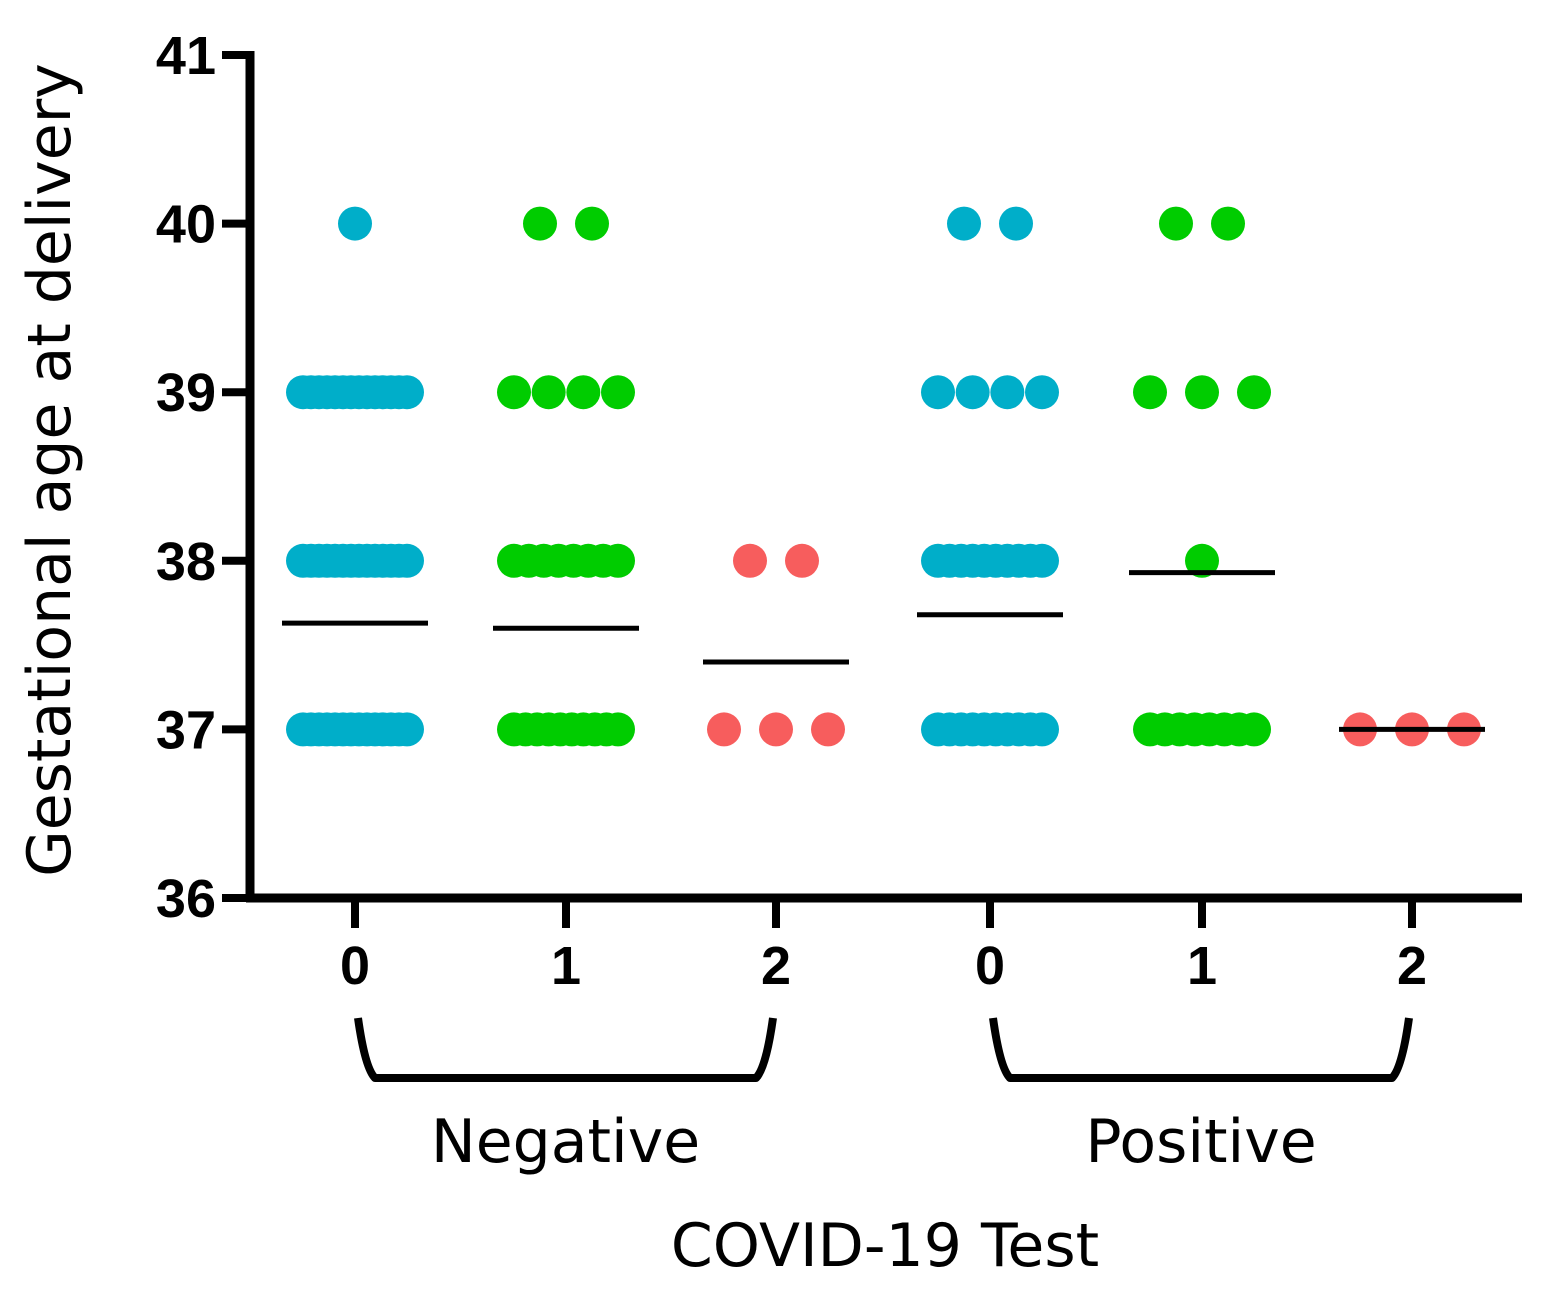 The height and width of the screenshot is (1299, 1555). What do you see at coordinates (186, 730) in the screenshot?
I see `y-tick-label: 37` at bounding box center [186, 730].